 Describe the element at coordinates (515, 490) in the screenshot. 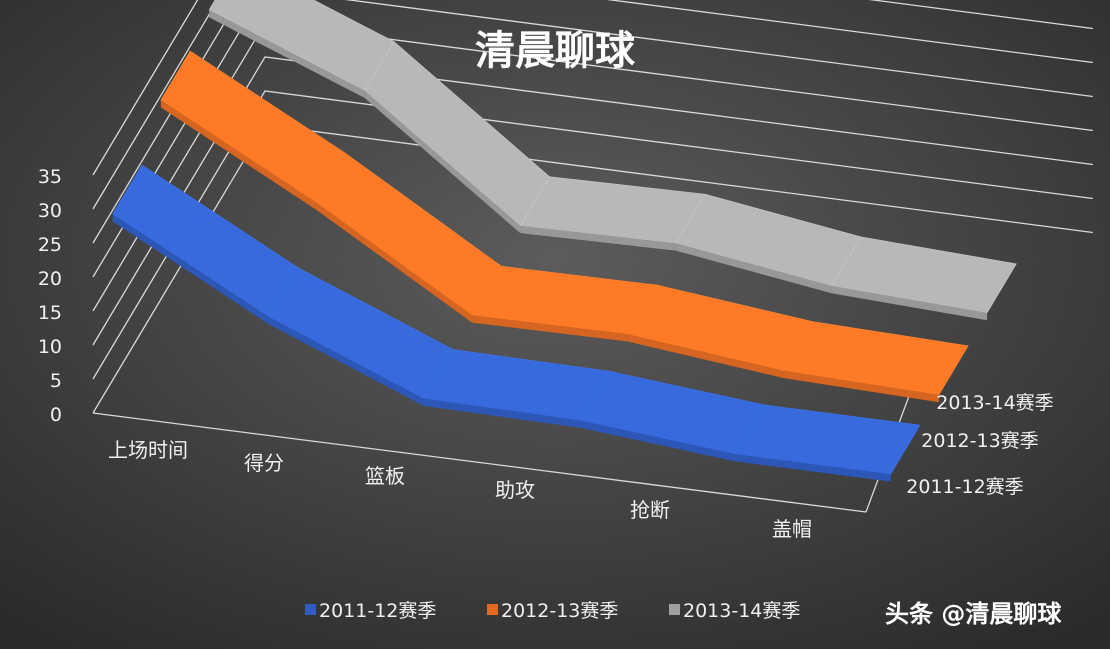

I see `category-label: 助攻` at that location.